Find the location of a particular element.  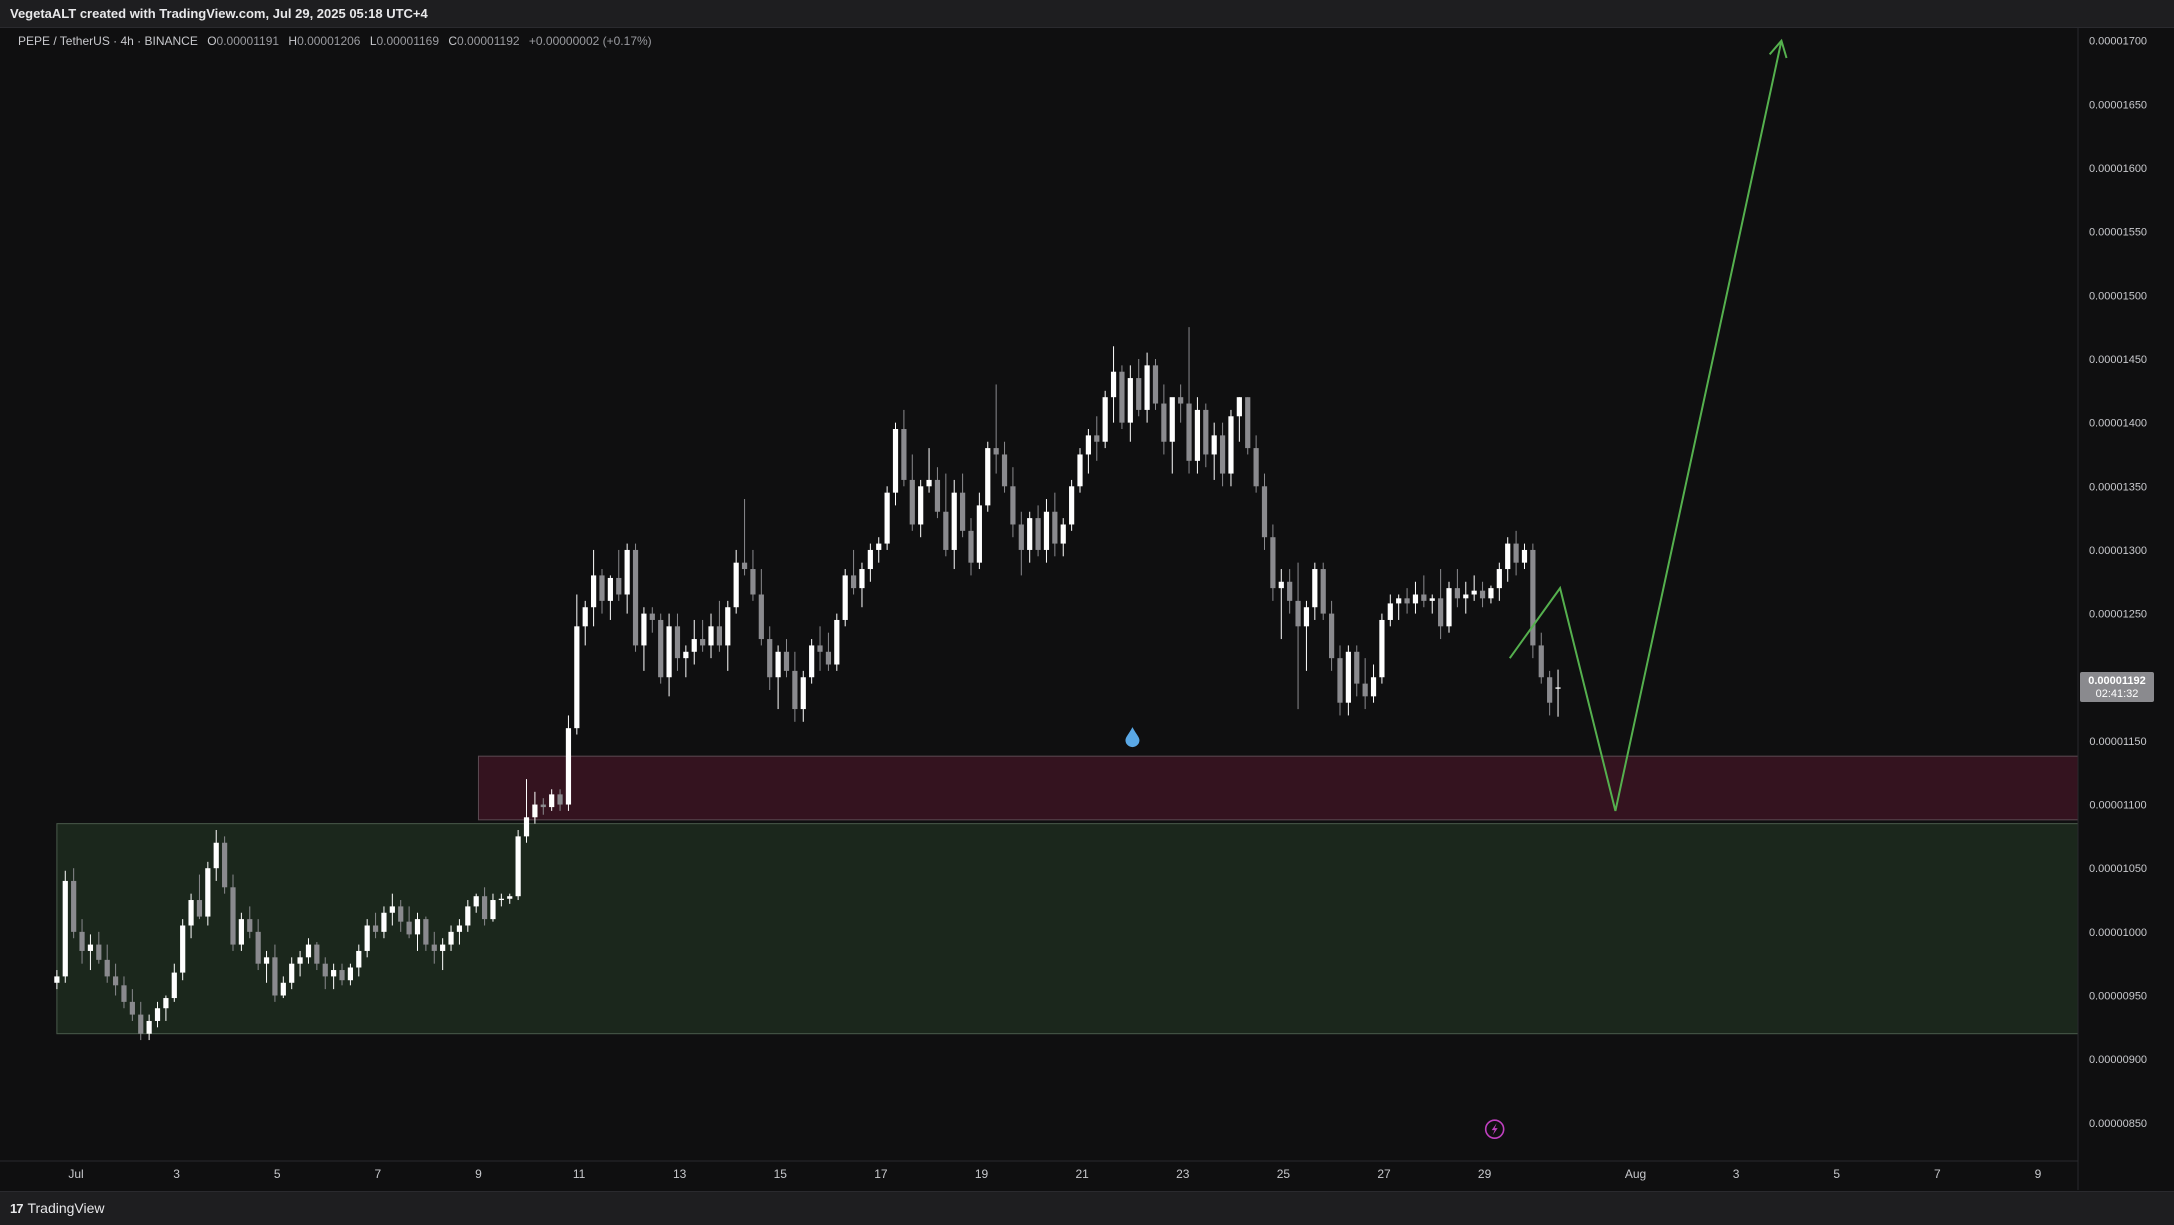

time-tick-label: Aug is located at coordinates (1635, 1174).